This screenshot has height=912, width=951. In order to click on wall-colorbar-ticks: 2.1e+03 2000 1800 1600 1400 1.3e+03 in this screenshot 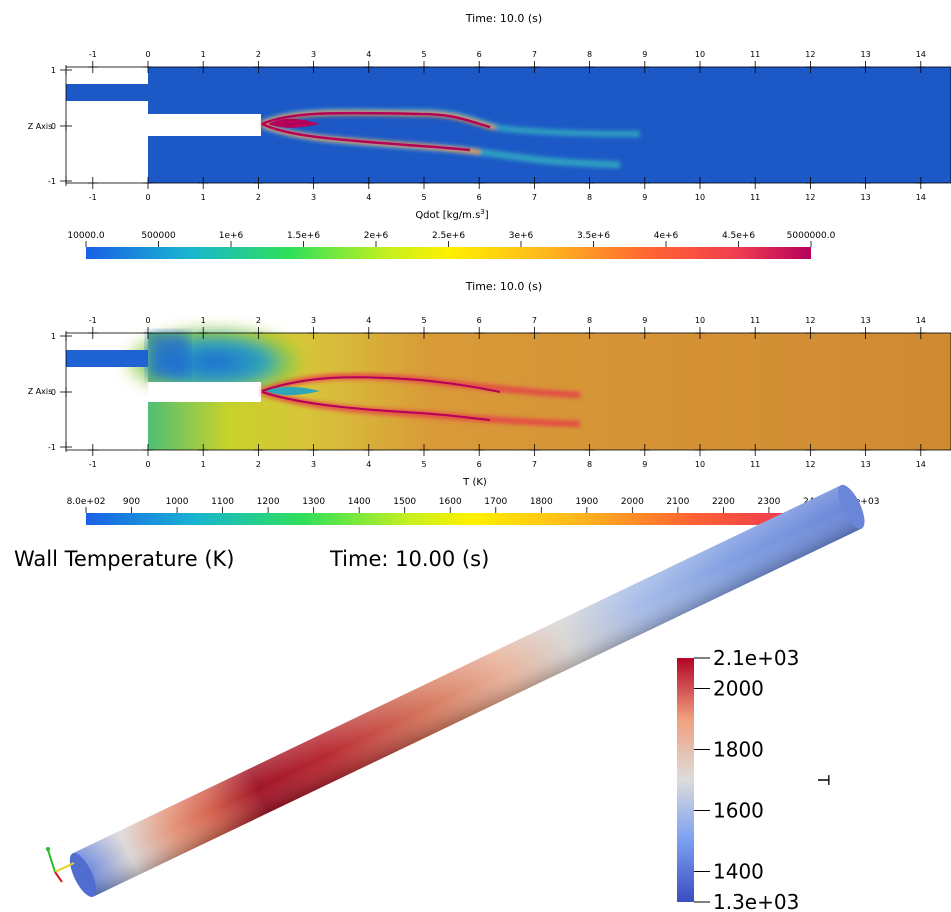, I will do `click(746, 779)`.